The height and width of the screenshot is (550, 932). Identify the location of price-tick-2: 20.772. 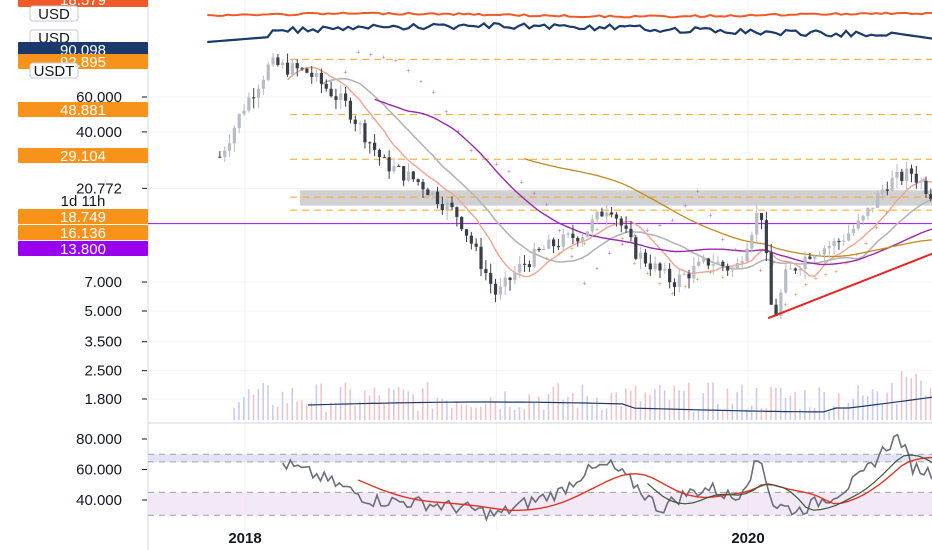
(99, 188).